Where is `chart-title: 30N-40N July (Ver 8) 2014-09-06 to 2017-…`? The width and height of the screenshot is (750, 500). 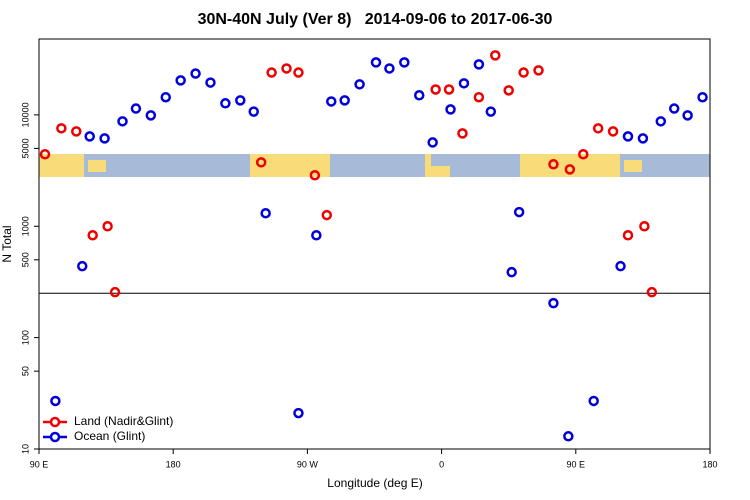
chart-title: 30N-40N July (Ver 8) 2014-09-06 to 2017-… is located at coordinates (375, 19).